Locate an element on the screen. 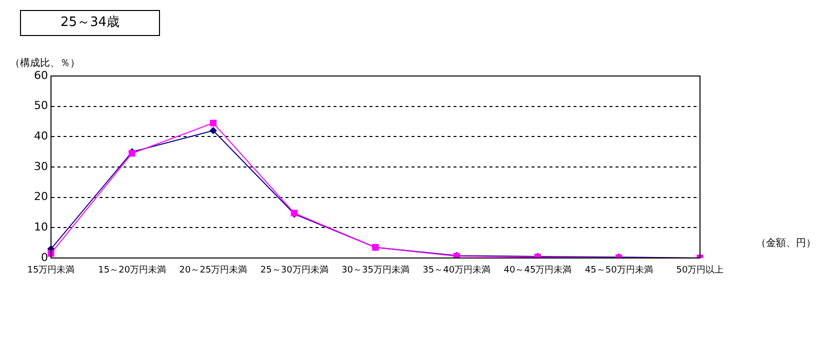  x-tick-label: 25～30万円未満 is located at coordinates (294, 270).